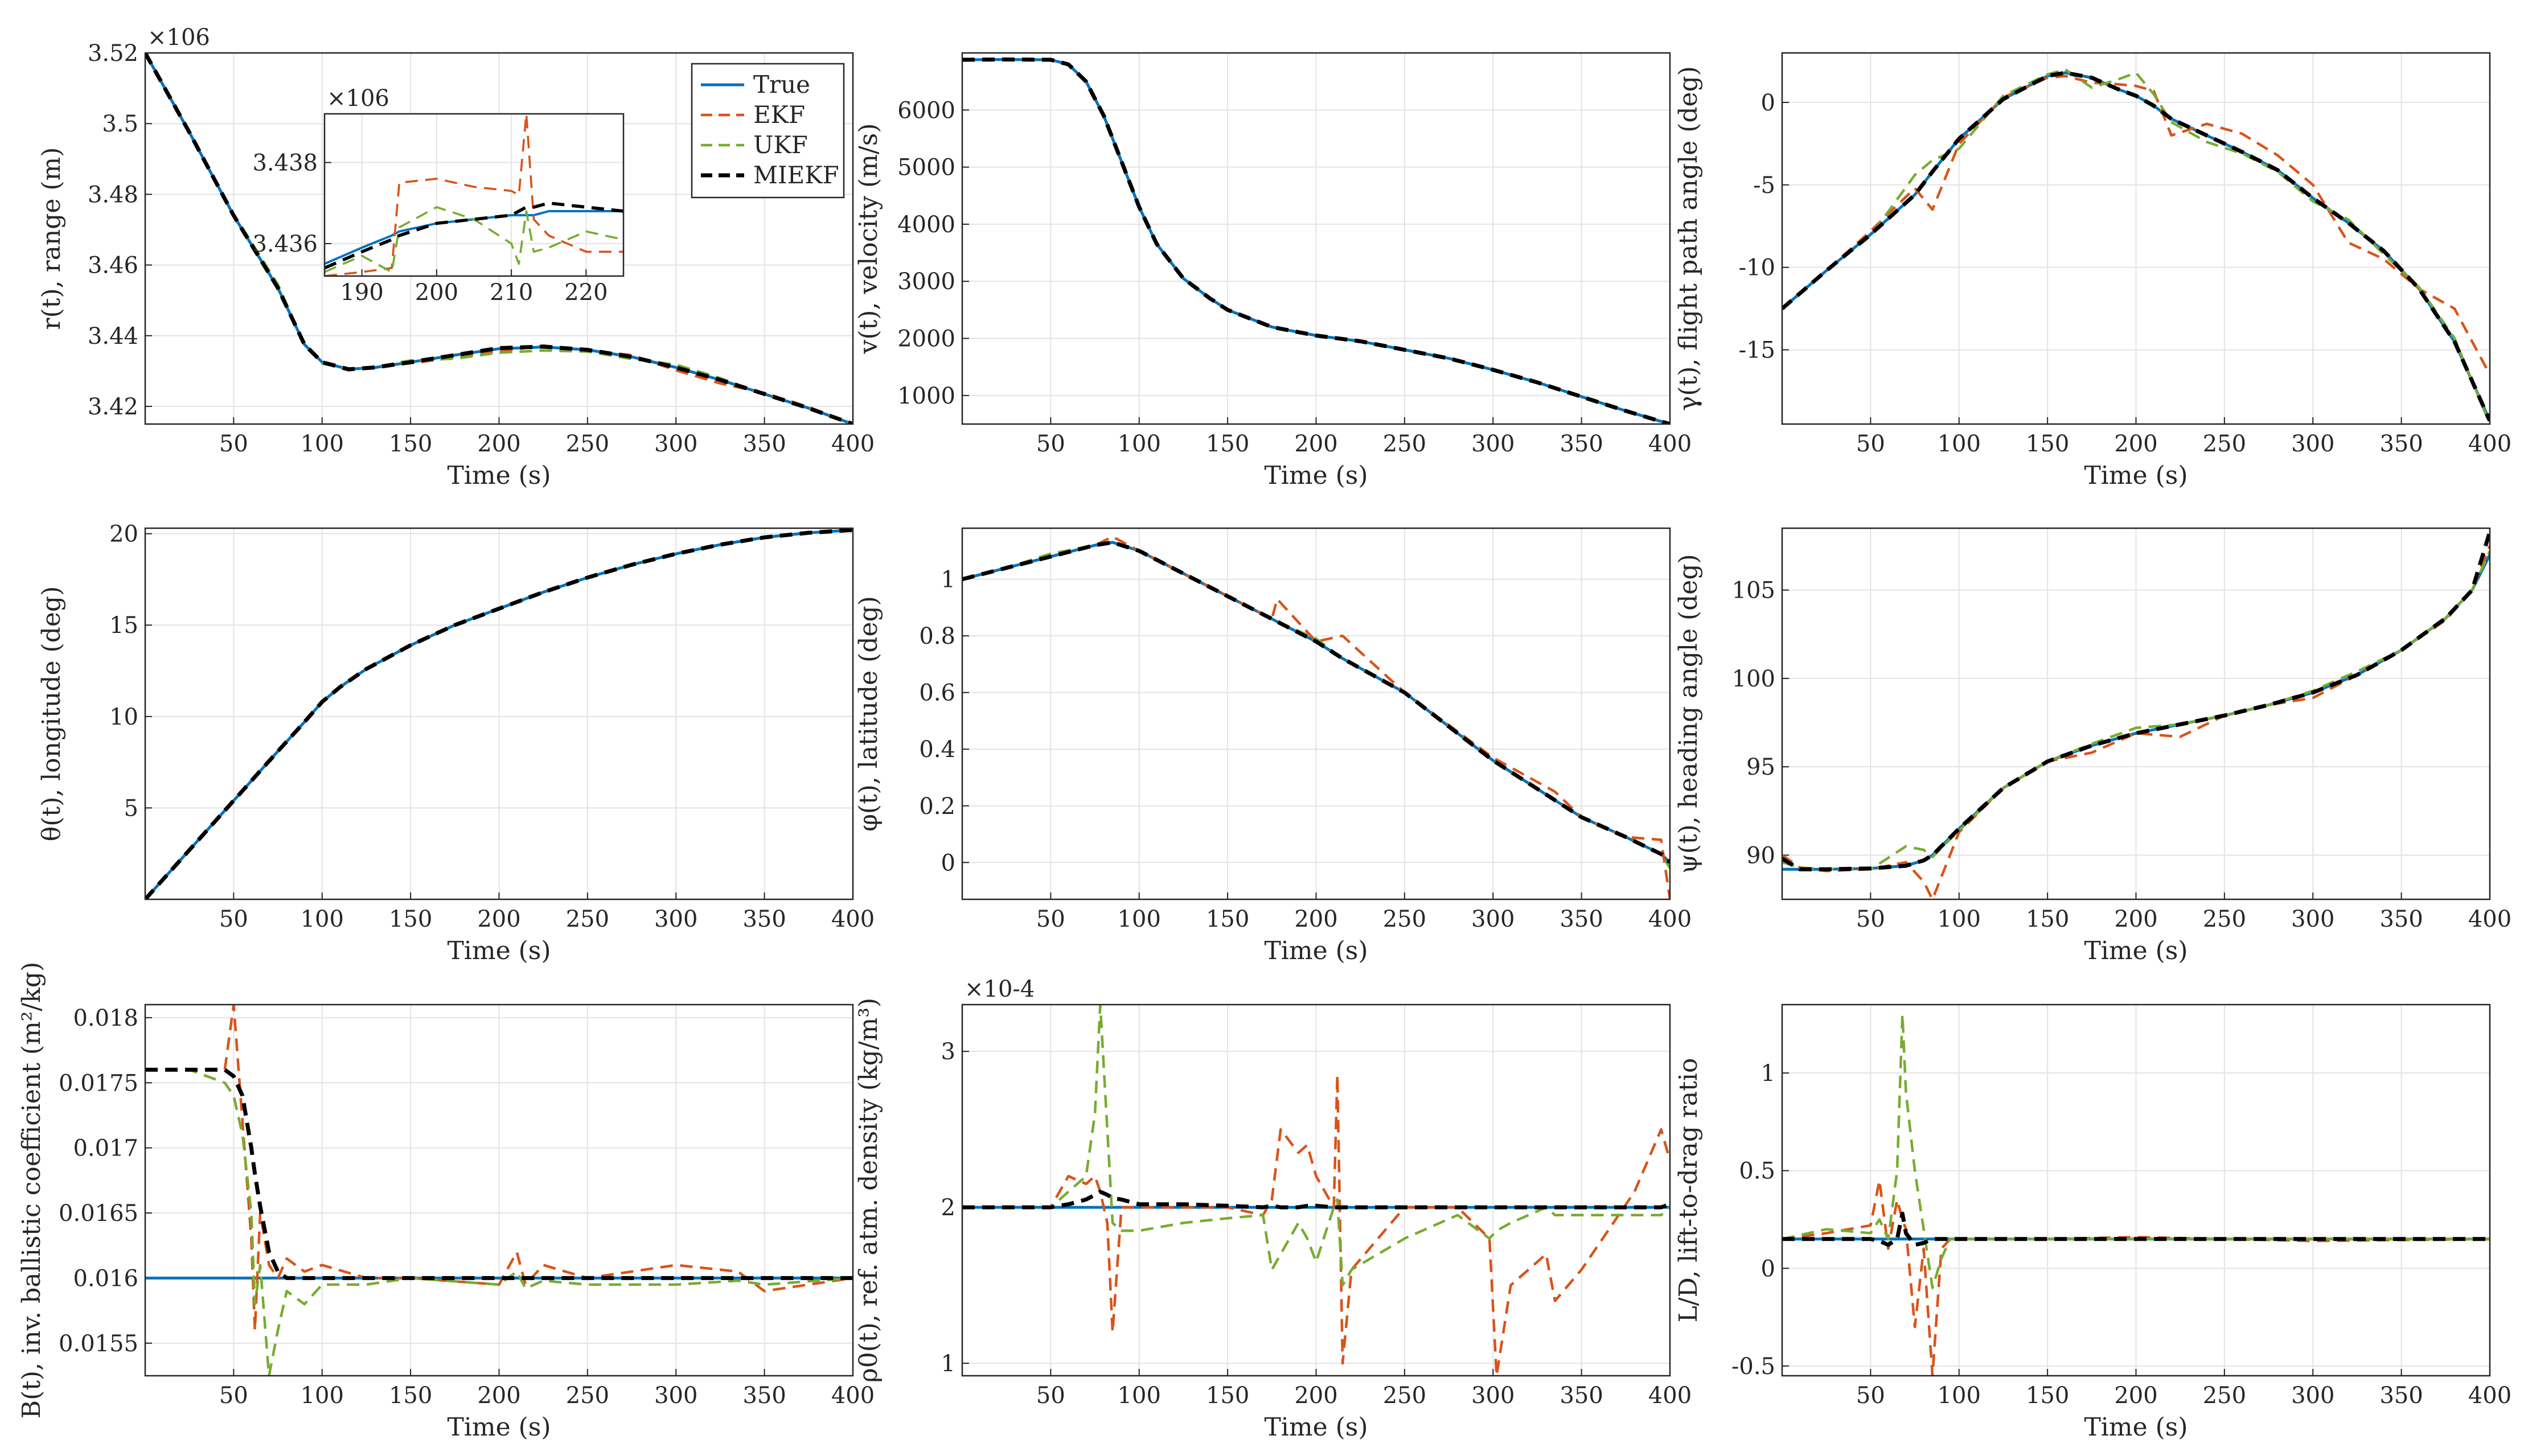 This screenshot has height=1456, width=2524. Describe the element at coordinates (1761, 767) in the screenshot. I see `y-tick-label: 95` at that location.